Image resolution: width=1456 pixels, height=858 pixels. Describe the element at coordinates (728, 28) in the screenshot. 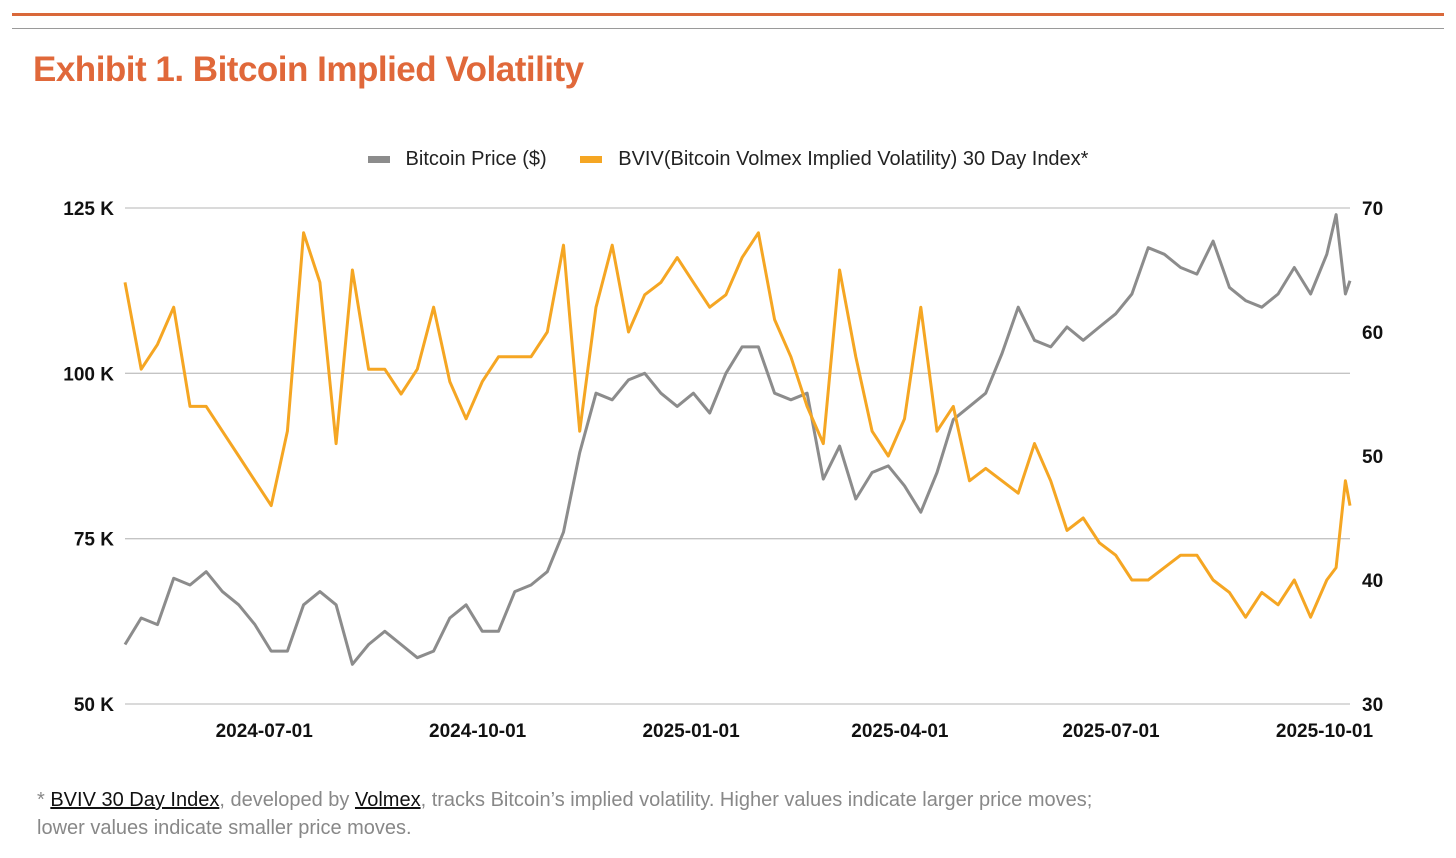

I see `top-divider` at that location.